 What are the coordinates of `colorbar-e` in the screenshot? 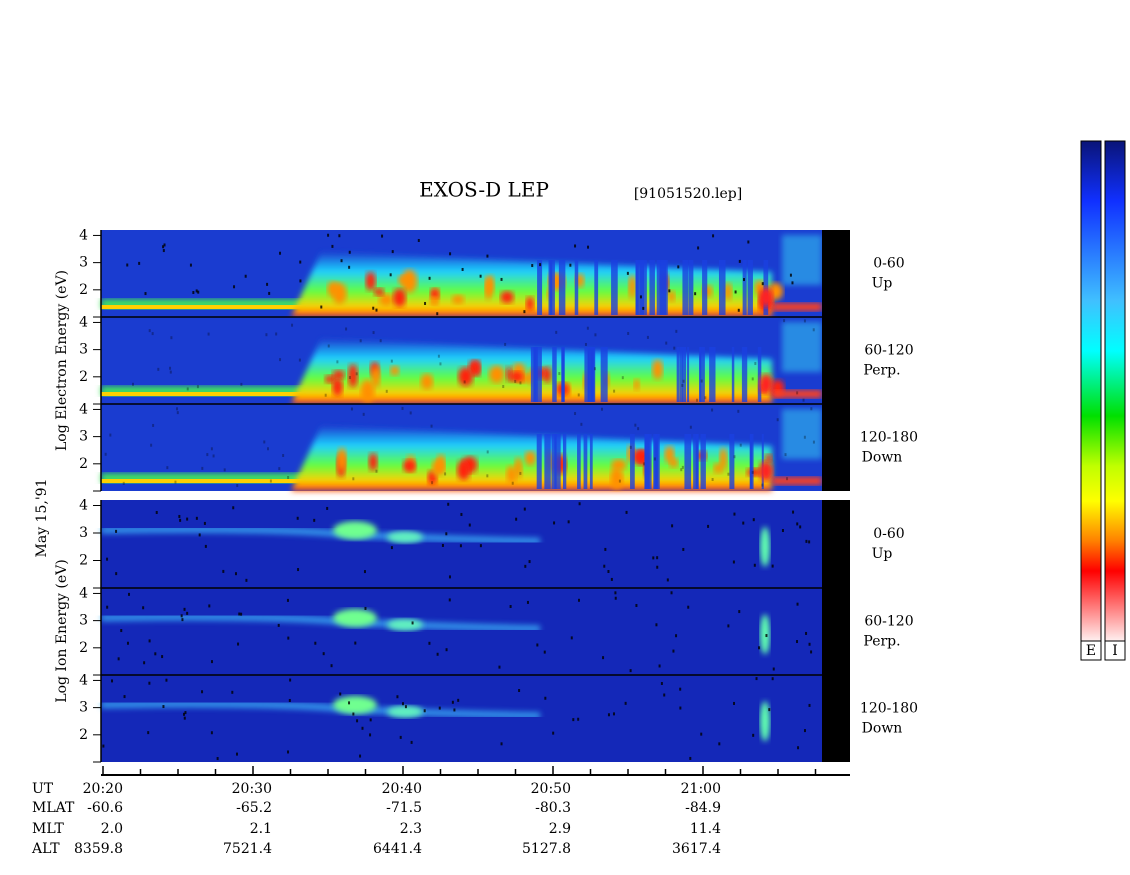 It's located at (1091, 391).